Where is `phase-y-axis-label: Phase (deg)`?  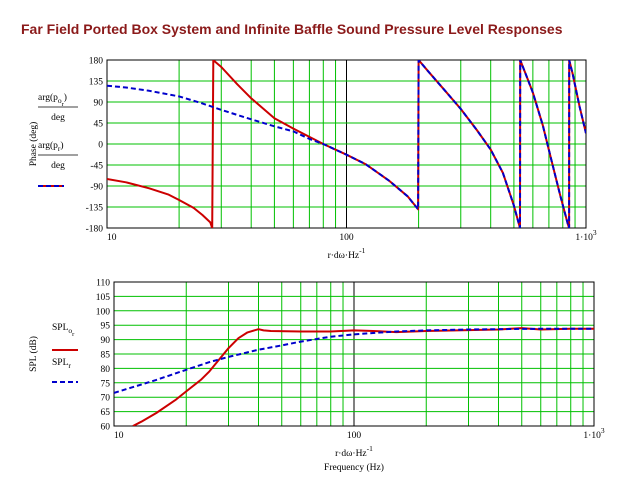 phase-y-axis-label: Phase (deg) is located at coordinates (33, 144).